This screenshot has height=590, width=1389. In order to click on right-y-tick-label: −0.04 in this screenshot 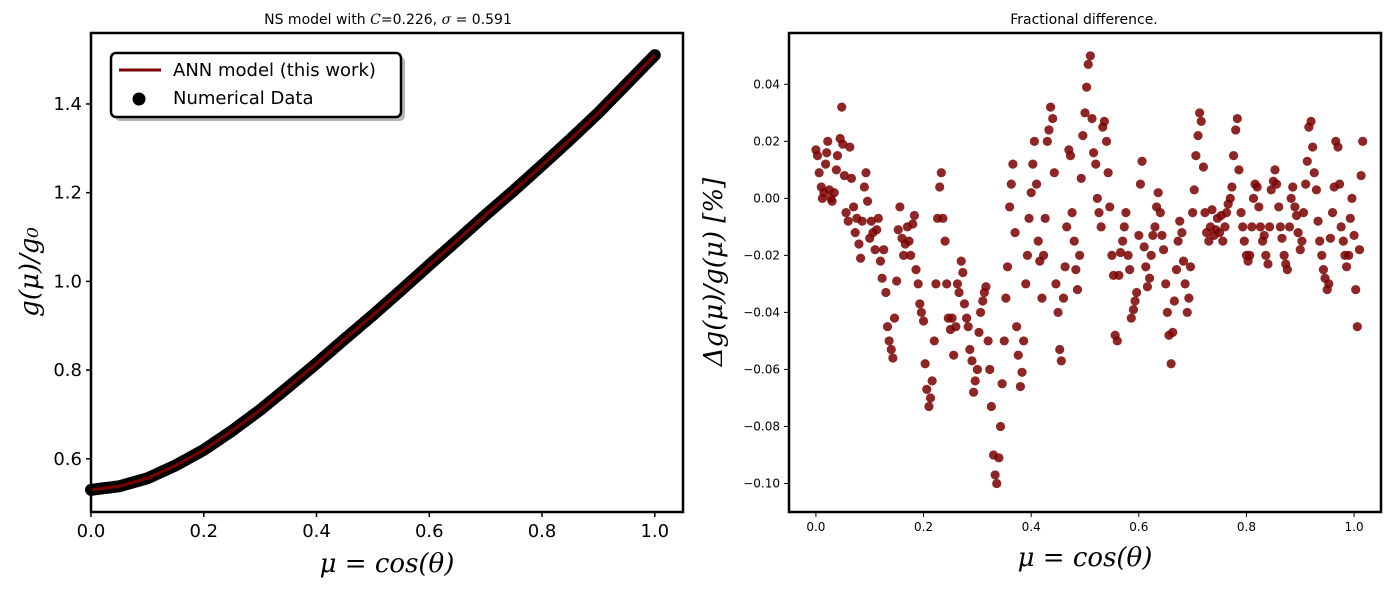, I will do `click(761, 312)`.